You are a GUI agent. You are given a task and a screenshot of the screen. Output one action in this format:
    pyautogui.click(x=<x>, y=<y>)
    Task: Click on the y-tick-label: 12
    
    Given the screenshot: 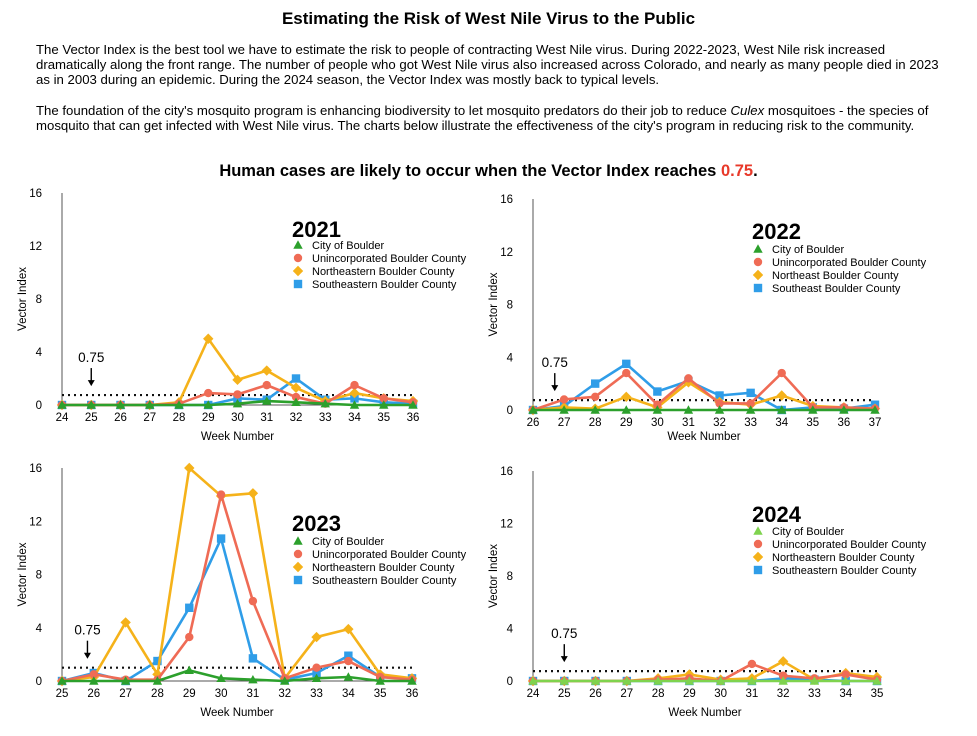 What is the action you would take?
    pyautogui.click(x=35, y=247)
    